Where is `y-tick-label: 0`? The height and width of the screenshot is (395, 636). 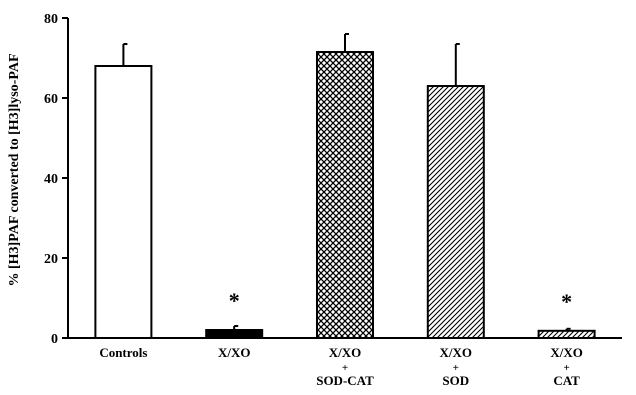
y-tick-label: 0 is located at coordinates (54, 339).